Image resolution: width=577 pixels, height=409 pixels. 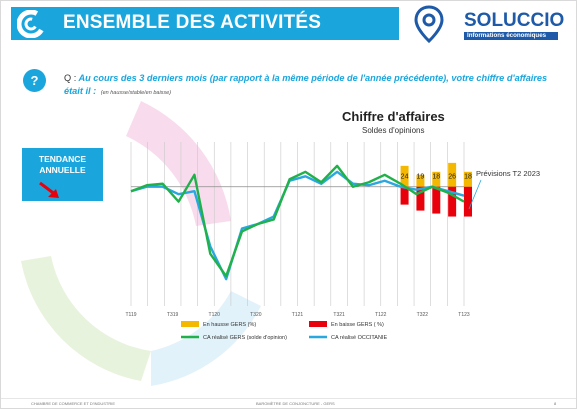 I want to click on x-tick-label: T119, so click(x=130, y=315).